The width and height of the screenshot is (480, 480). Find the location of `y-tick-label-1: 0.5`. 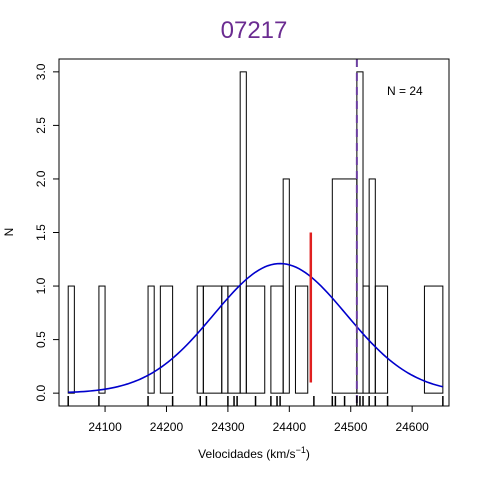

y-tick-label-1: 0.5 is located at coordinates (41, 339).